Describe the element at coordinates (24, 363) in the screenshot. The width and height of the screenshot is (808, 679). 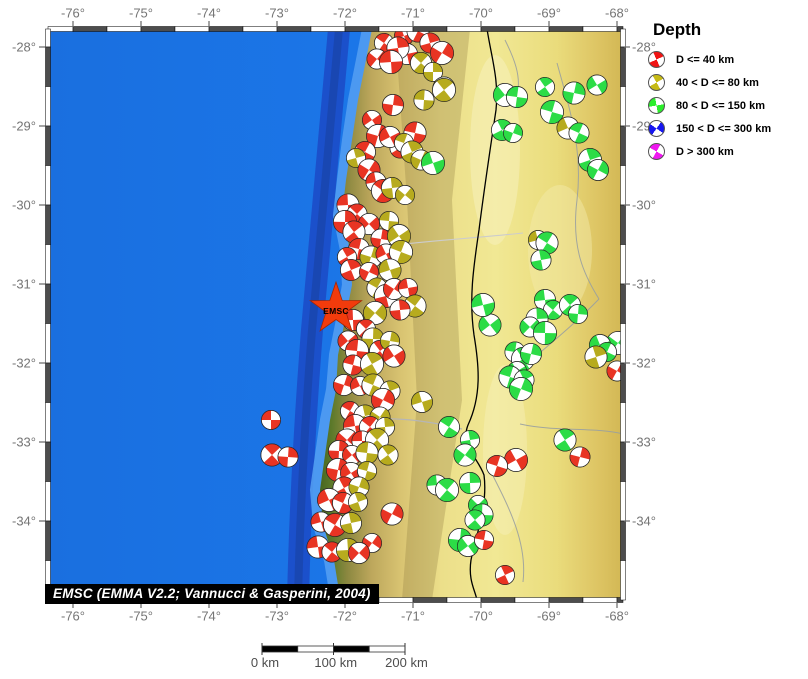
I see `axis-label: -32°` at that location.